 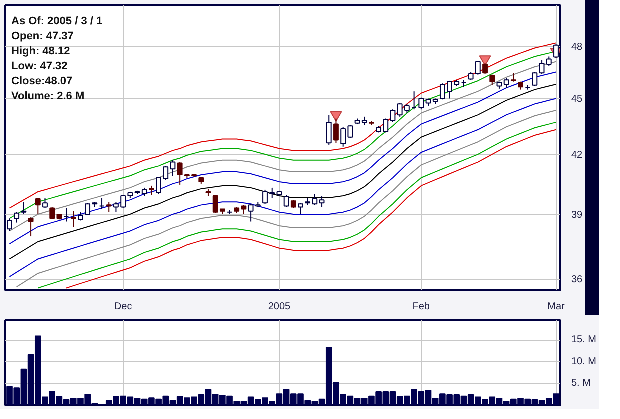 What do you see at coordinates (578, 156) in the screenshot?
I see `y-tick-label: 42` at bounding box center [578, 156].